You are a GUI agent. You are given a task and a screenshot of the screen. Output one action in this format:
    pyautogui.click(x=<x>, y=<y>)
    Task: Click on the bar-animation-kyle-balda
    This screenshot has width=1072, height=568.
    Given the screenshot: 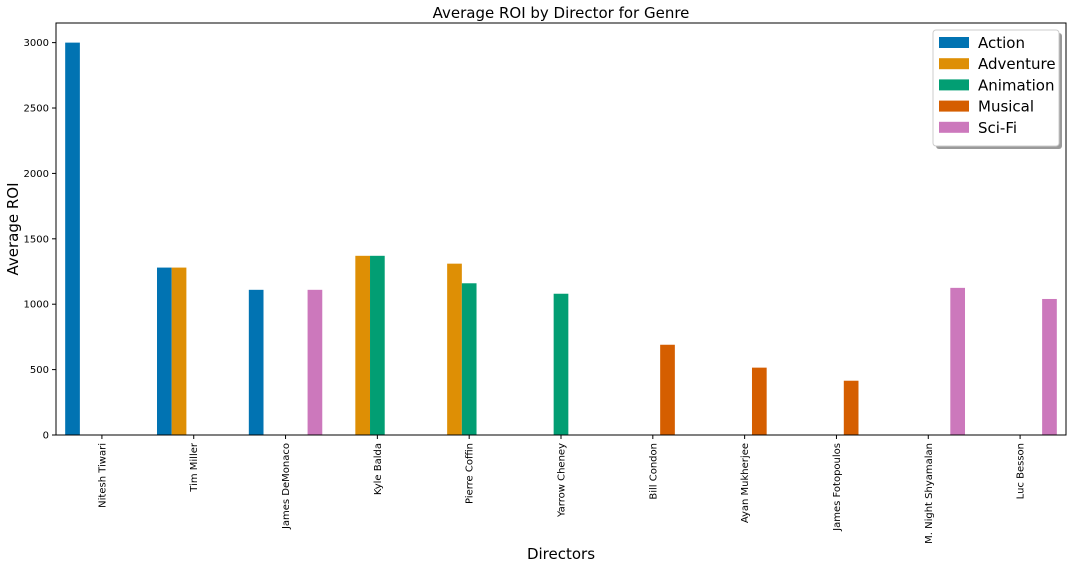 What is the action you would take?
    pyautogui.click(x=377, y=345)
    